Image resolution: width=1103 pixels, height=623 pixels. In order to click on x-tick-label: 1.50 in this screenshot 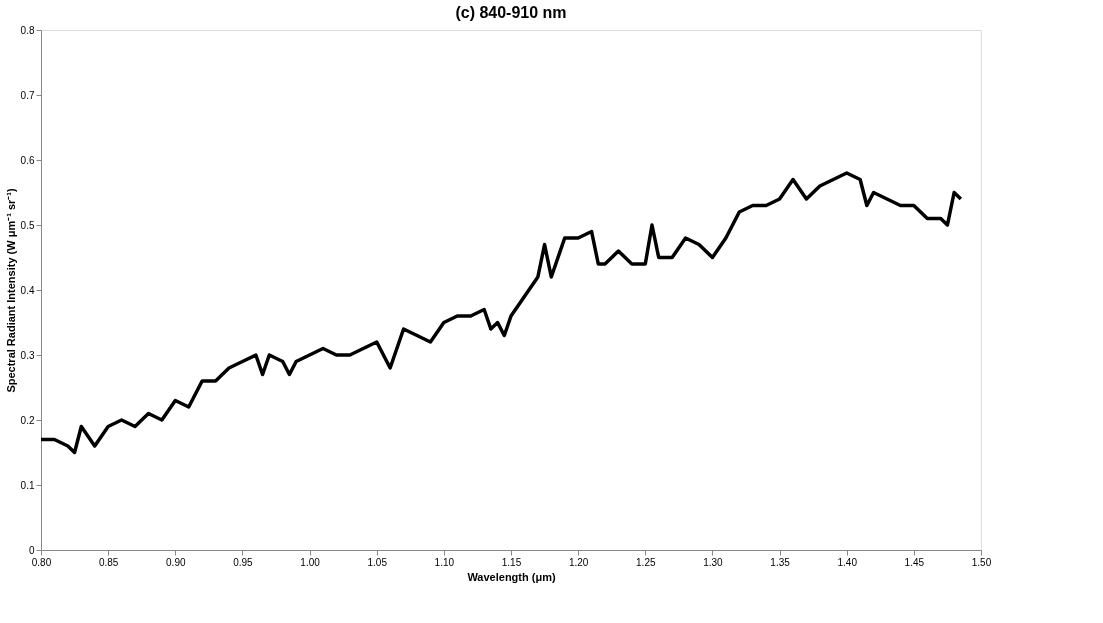, I will do `click(981, 562)`.